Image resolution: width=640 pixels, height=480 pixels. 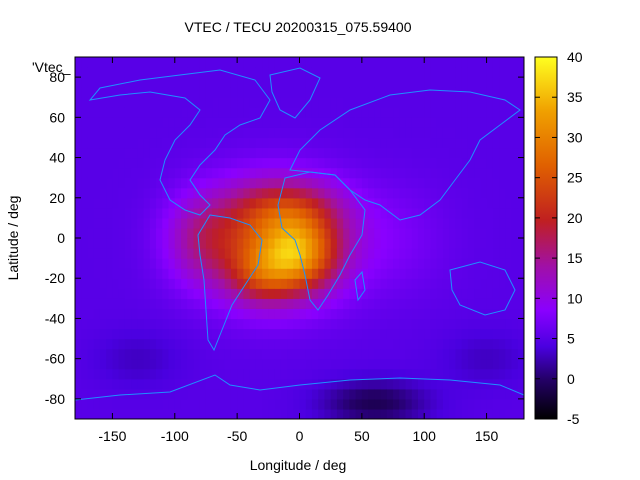 I want to click on x-tick-label: 150, so click(x=487, y=436).